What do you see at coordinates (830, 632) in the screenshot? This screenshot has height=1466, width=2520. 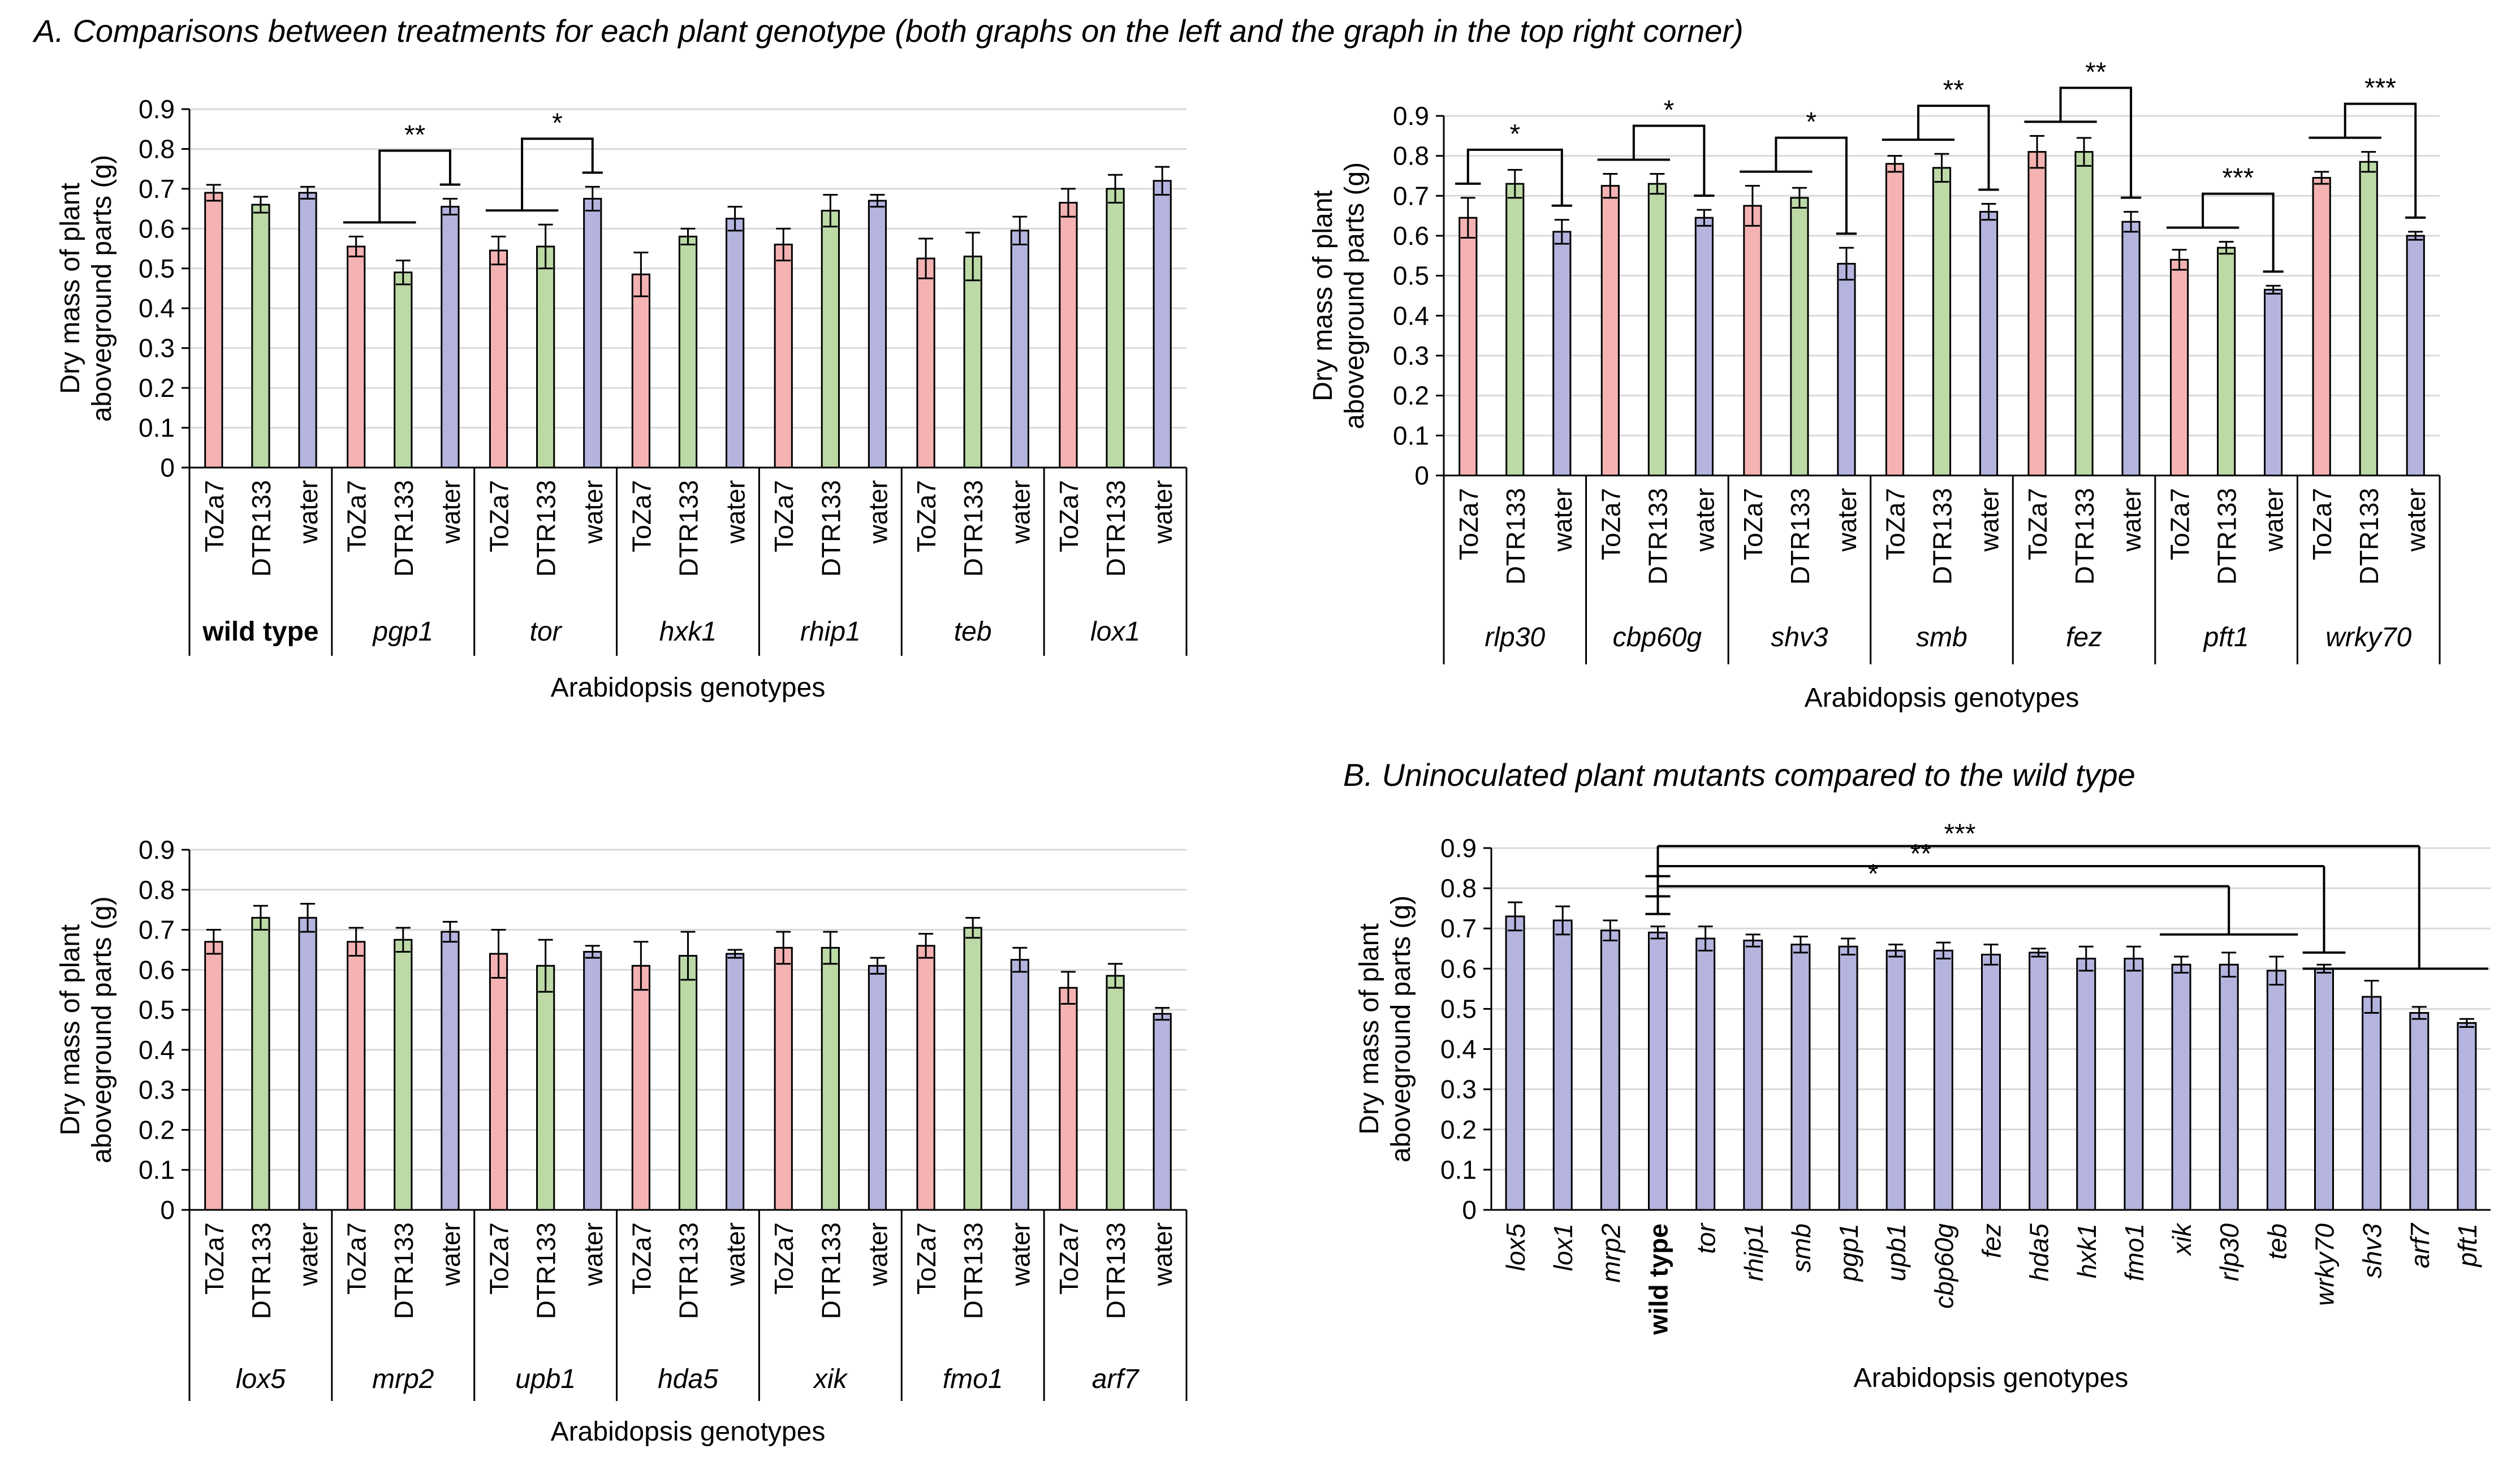 I see `genotype-label: rhip1` at bounding box center [830, 632].